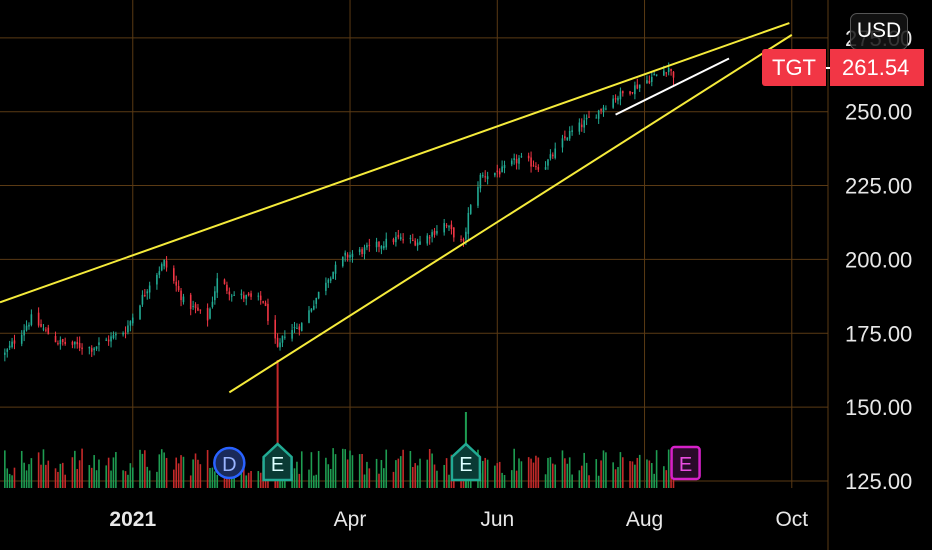 Image resolution: width=932 pixels, height=550 pixels. Describe the element at coordinates (229, 463) in the screenshot. I see `dividend-event-marker: D` at that location.